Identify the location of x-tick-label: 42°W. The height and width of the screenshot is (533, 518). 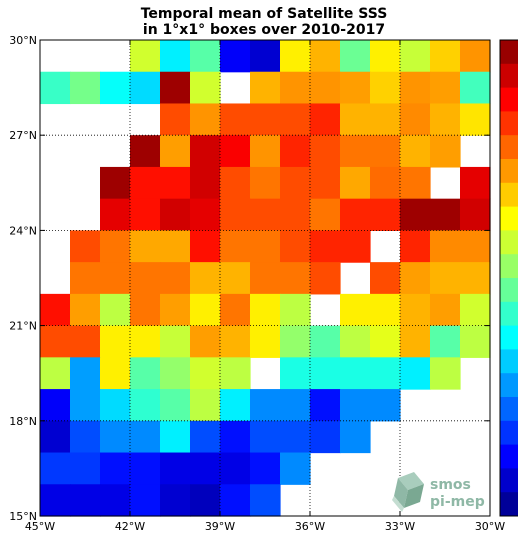
(130, 526).